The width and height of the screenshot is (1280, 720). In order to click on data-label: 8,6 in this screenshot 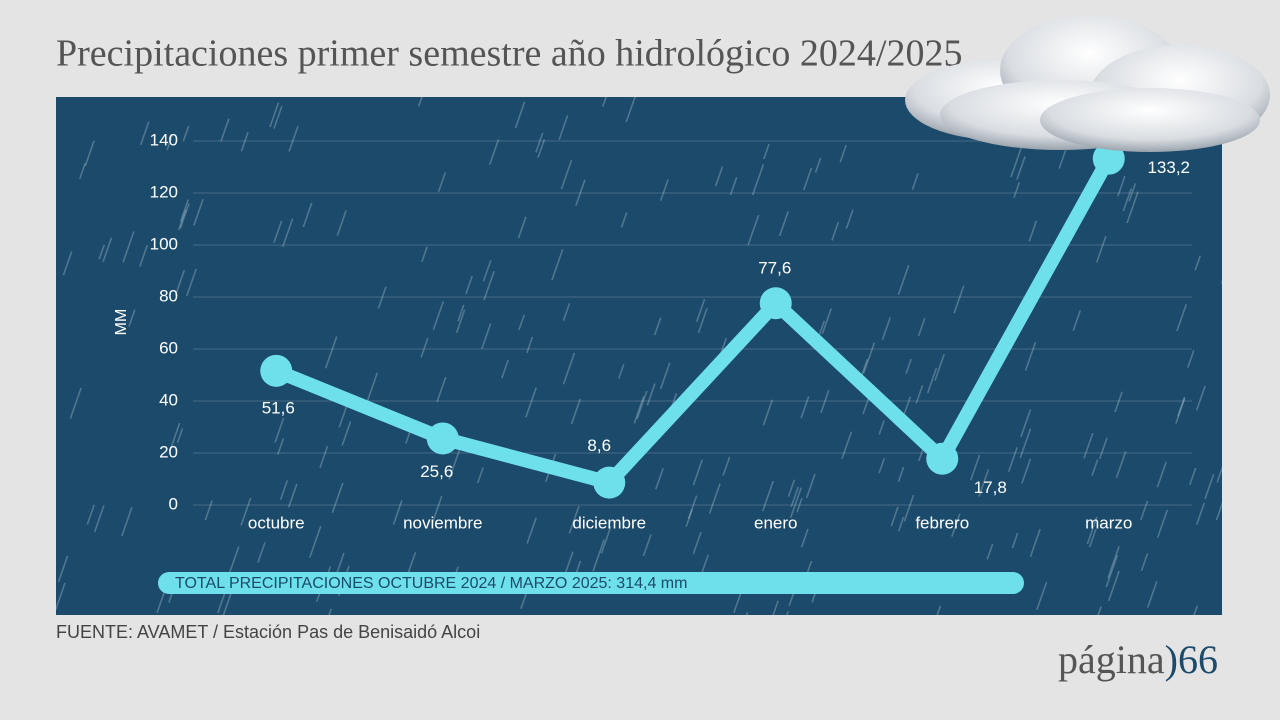, I will do `click(599, 445)`.